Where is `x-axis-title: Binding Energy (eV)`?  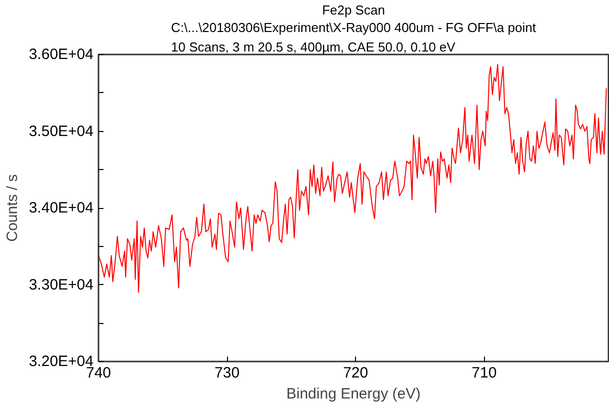 x-axis-title: Binding Energy (eV) is located at coordinates (353, 394).